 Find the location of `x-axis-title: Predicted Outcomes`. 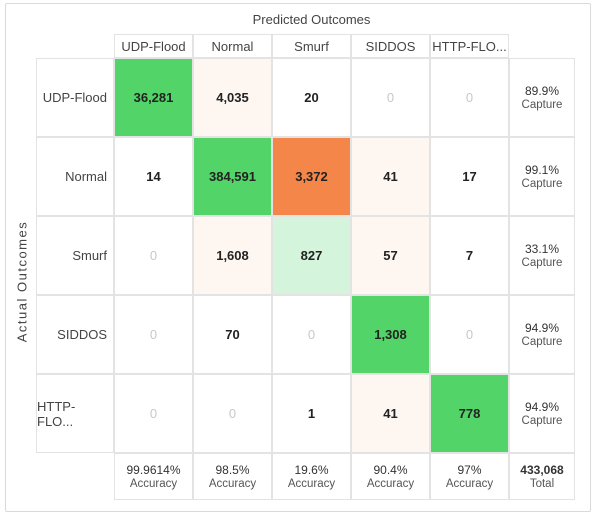

x-axis-title: Predicted Outcomes is located at coordinates (311, 19).